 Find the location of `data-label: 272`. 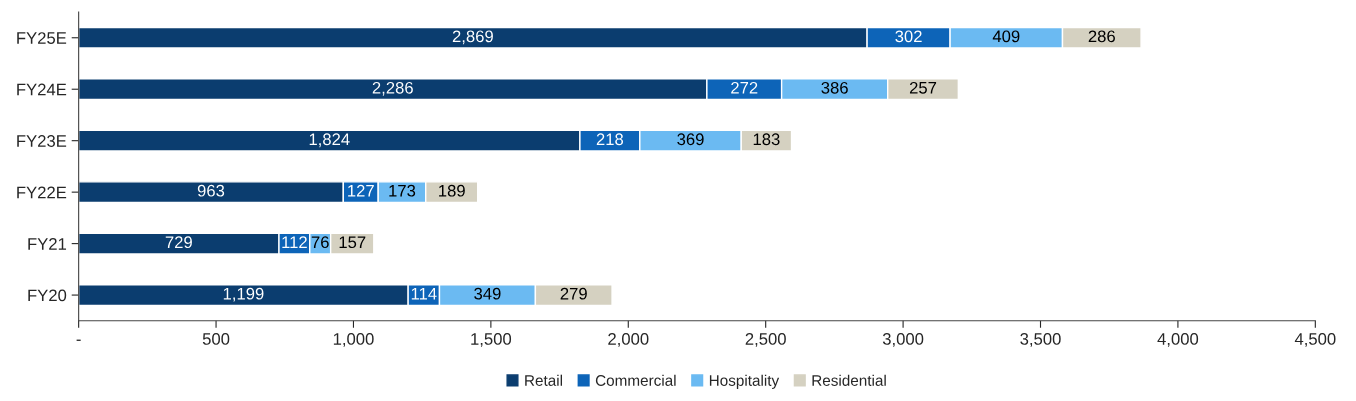

data-label: 272 is located at coordinates (744, 87).